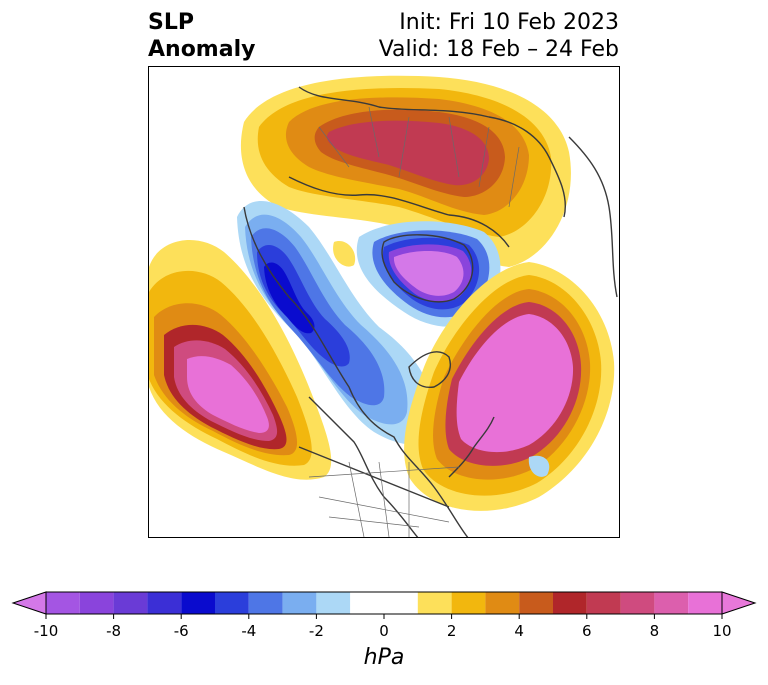  What do you see at coordinates (248, 631) in the screenshot?
I see `colorbar-tick-label: -4` at bounding box center [248, 631].